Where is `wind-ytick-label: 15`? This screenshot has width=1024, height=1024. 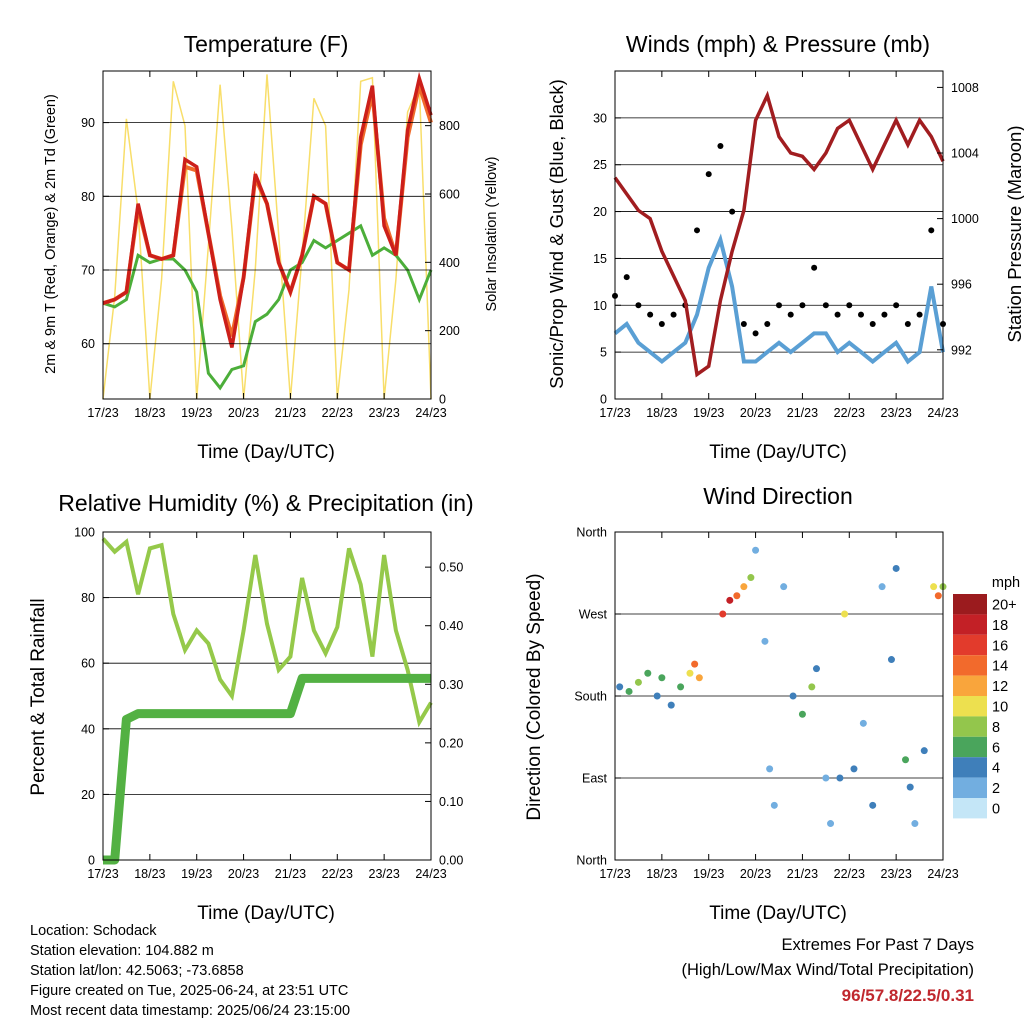
wind-ytick-label: 15 is located at coordinates (600, 259).